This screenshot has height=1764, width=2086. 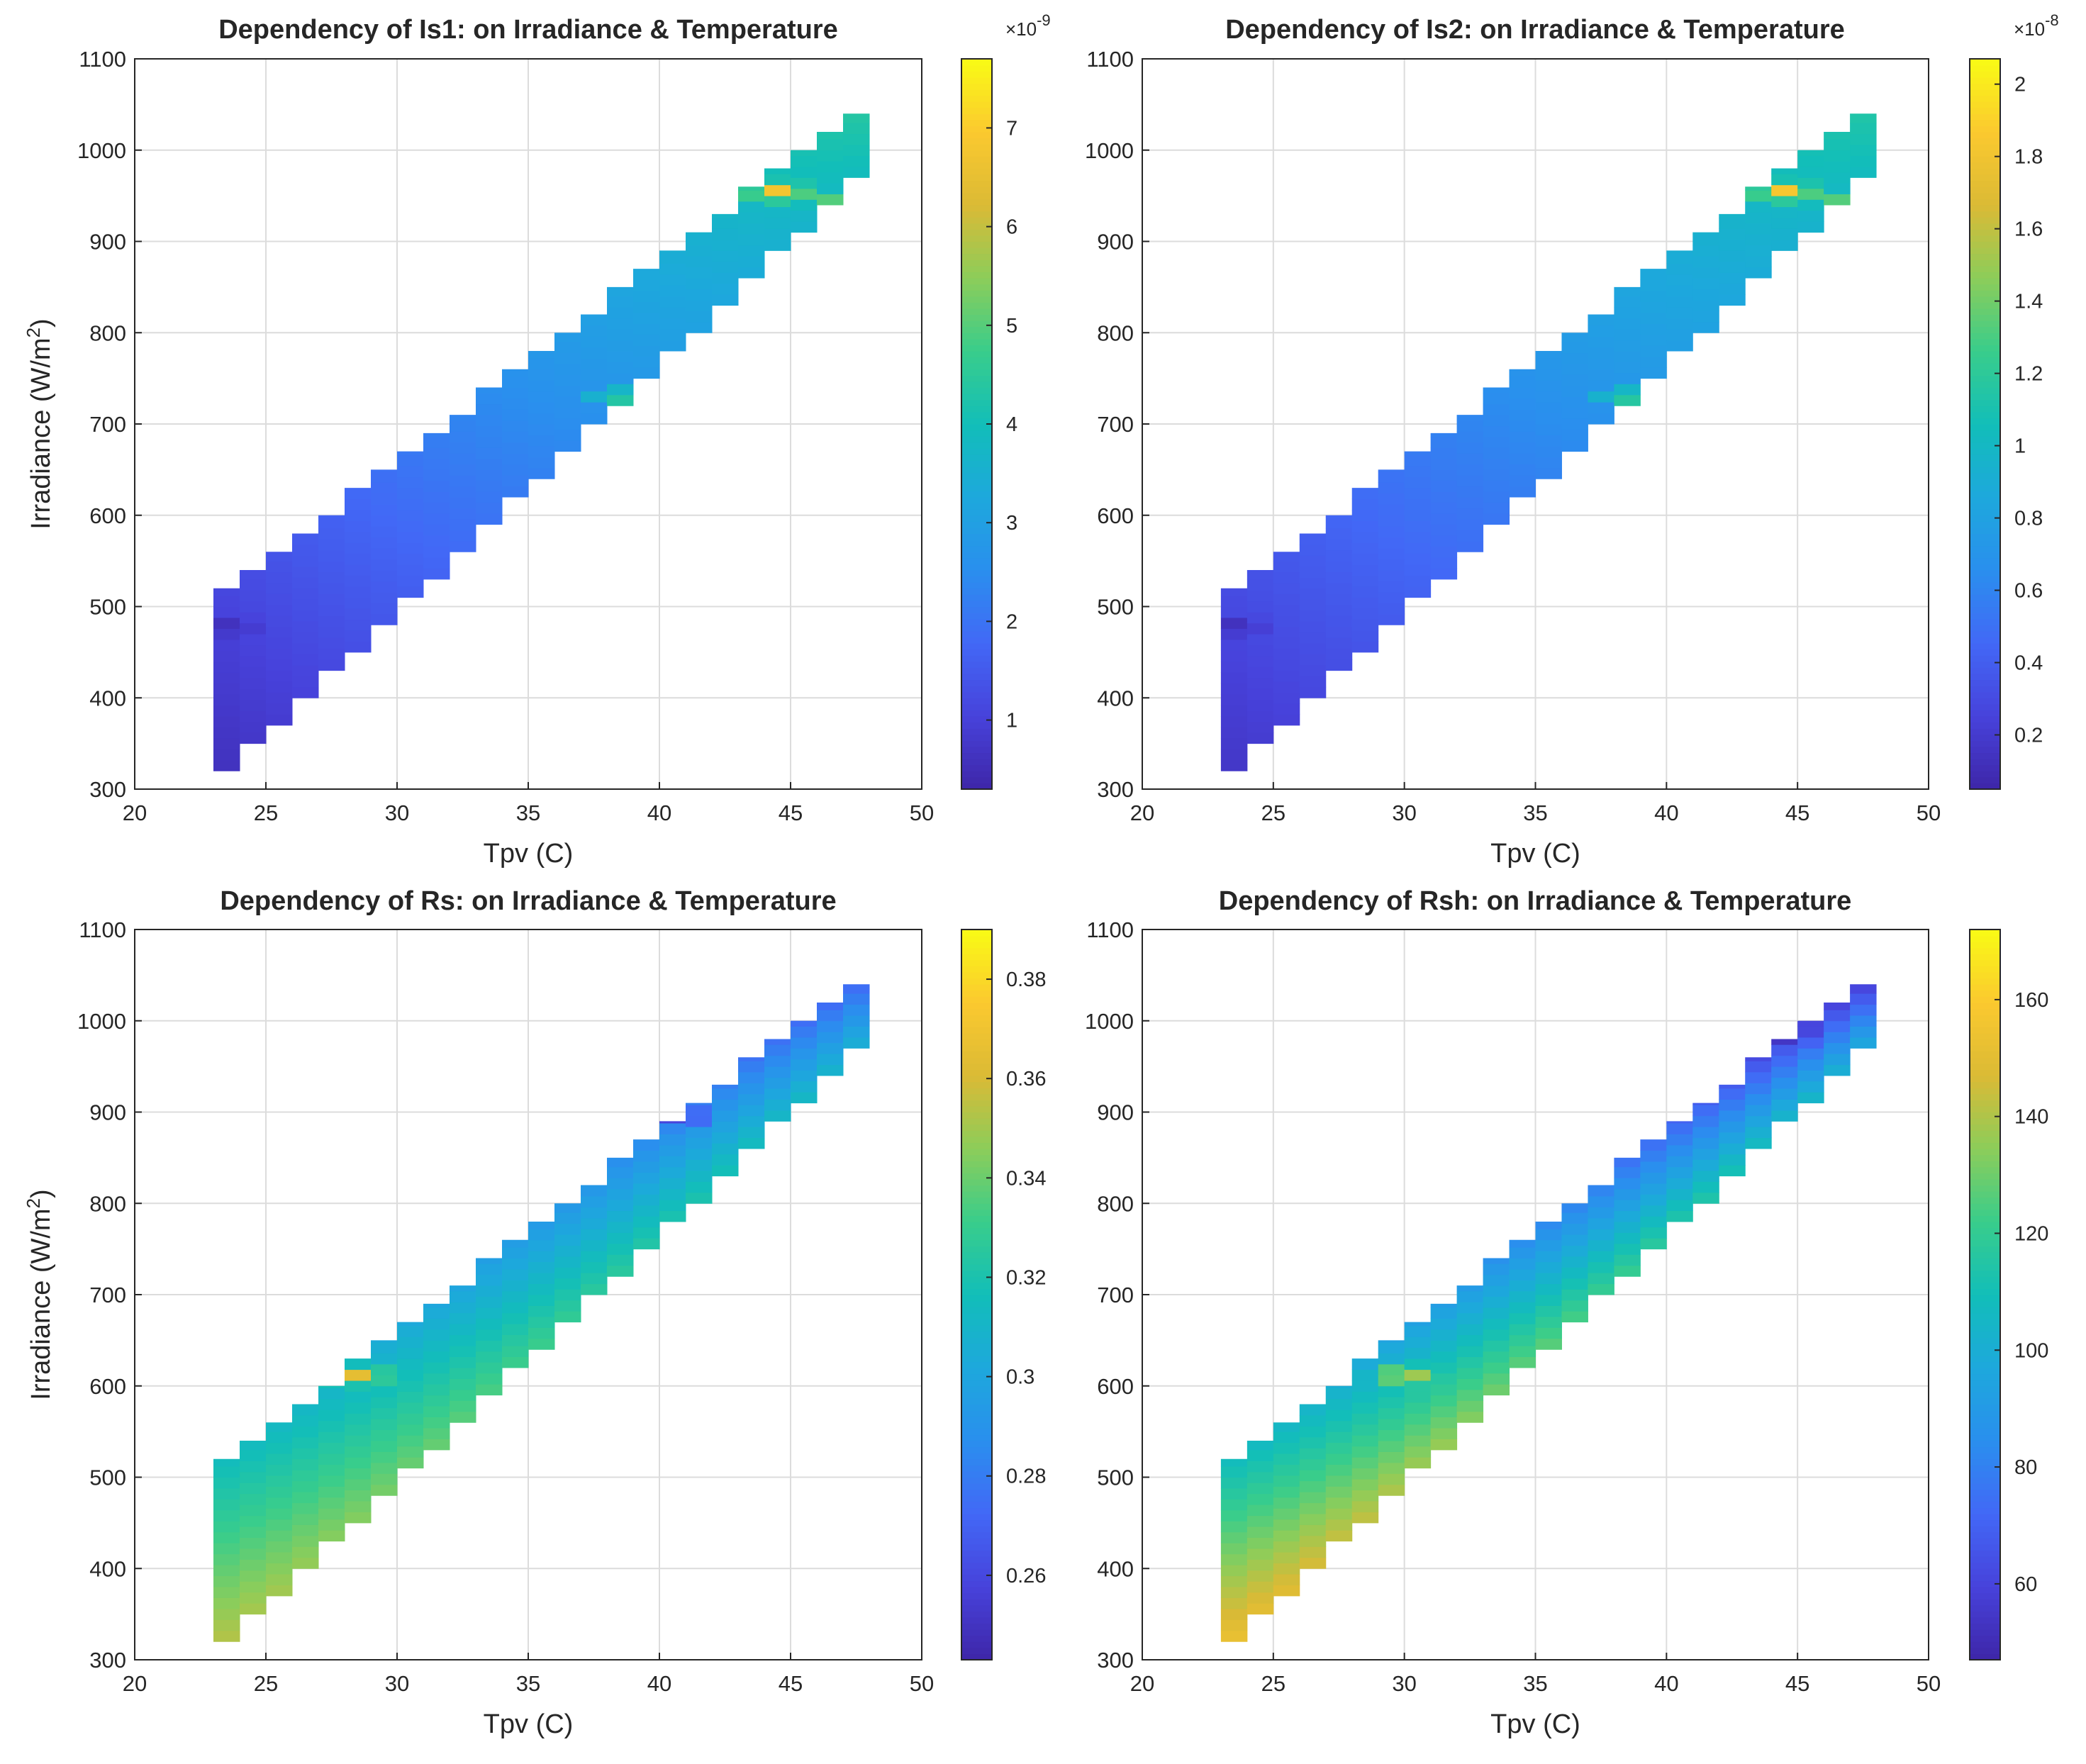 What do you see at coordinates (1115, 515) in the screenshot?
I see `y-tick-label: 600` at bounding box center [1115, 515].